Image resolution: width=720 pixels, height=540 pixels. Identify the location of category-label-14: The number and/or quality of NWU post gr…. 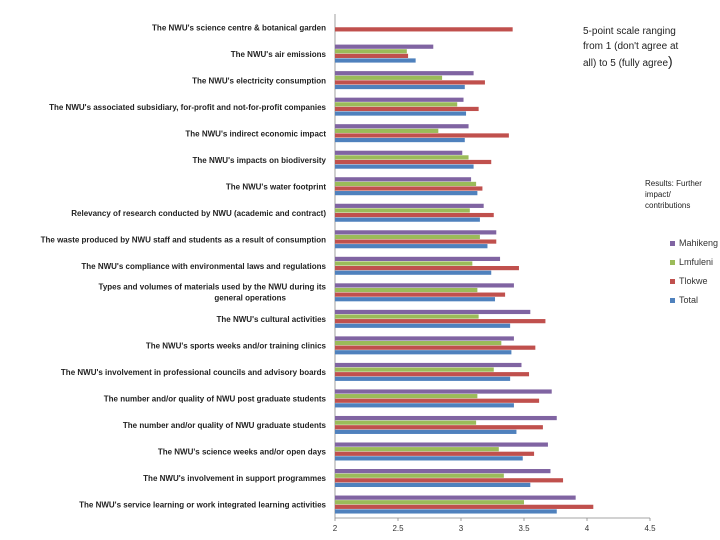
(215, 399).